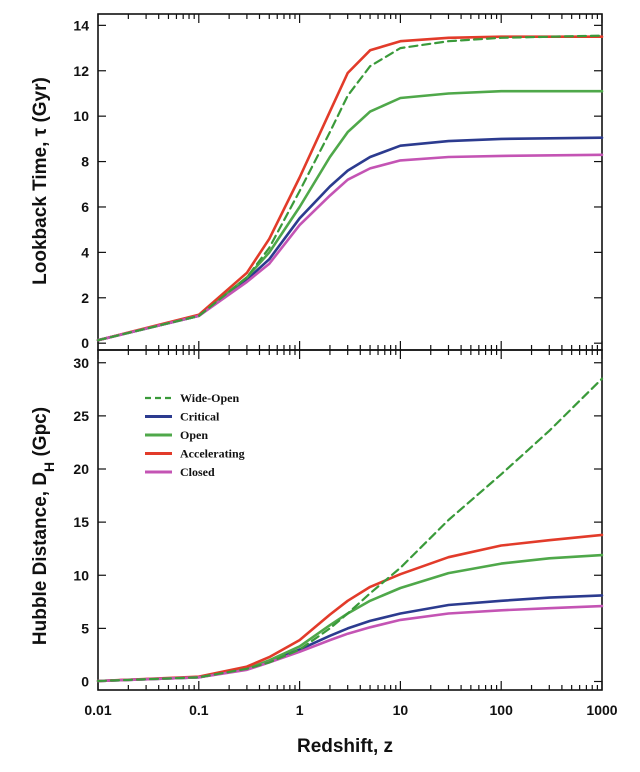 This screenshot has width=640, height=772. What do you see at coordinates (81, 469) in the screenshot?
I see `y-tick-label: 20` at bounding box center [81, 469].